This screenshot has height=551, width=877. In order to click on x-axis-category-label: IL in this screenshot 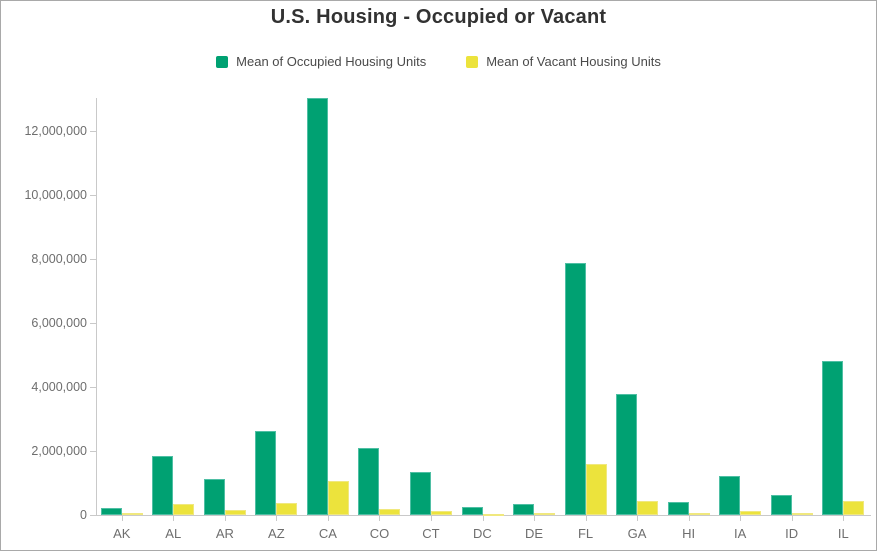, I will do `click(843, 533)`.